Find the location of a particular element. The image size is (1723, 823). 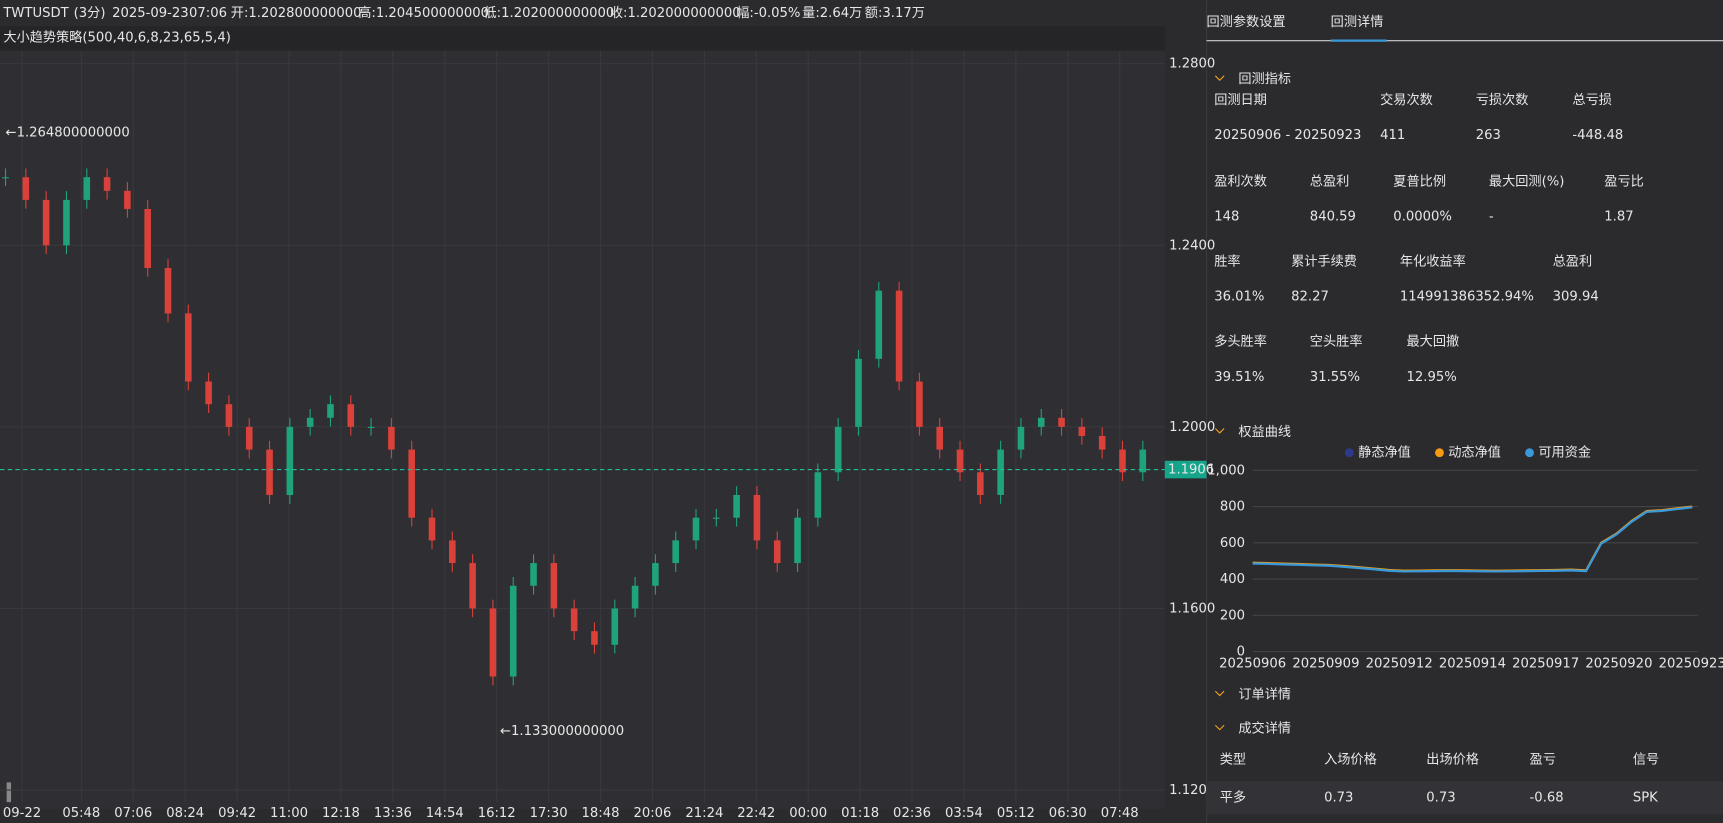

x-tick-label: 20250920 is located at coordinates (1618, 664).